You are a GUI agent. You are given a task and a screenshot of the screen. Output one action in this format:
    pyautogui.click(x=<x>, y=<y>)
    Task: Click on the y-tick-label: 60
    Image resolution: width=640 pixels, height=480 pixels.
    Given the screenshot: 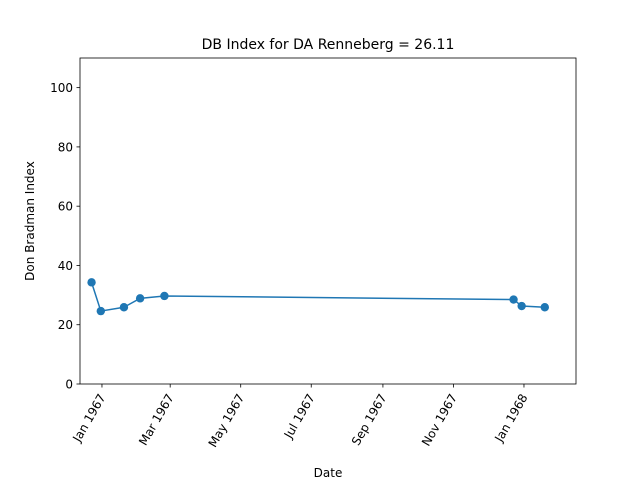 What is the action you would take?
    pyautogui.click(x=65, y=207)
    